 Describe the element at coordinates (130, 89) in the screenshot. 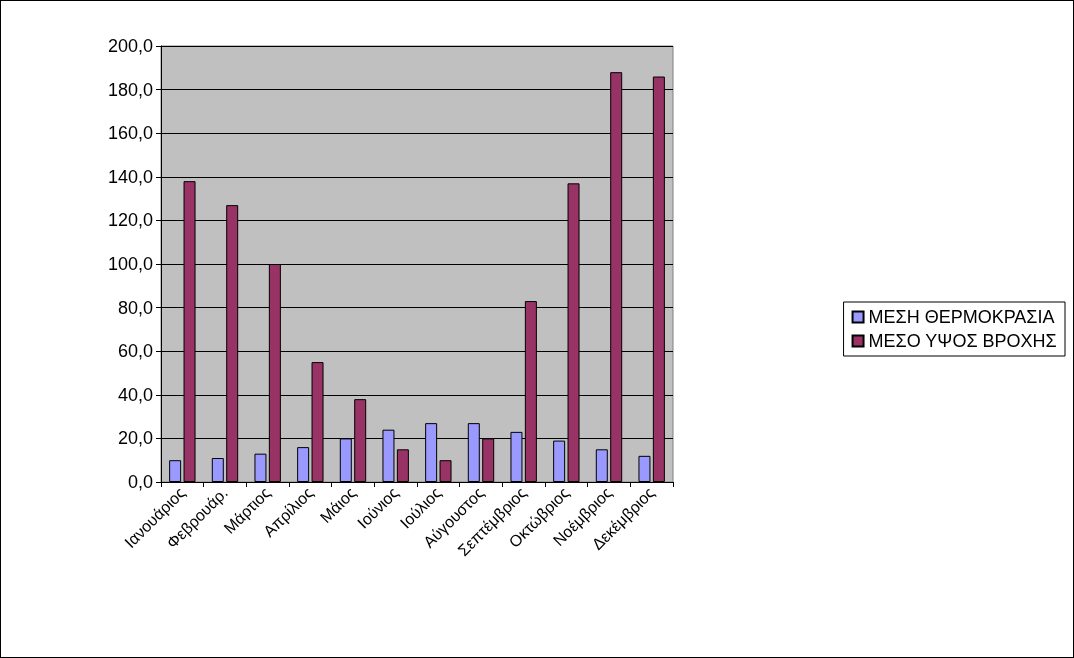

I see `y-tick-label: 180,0` at that location.